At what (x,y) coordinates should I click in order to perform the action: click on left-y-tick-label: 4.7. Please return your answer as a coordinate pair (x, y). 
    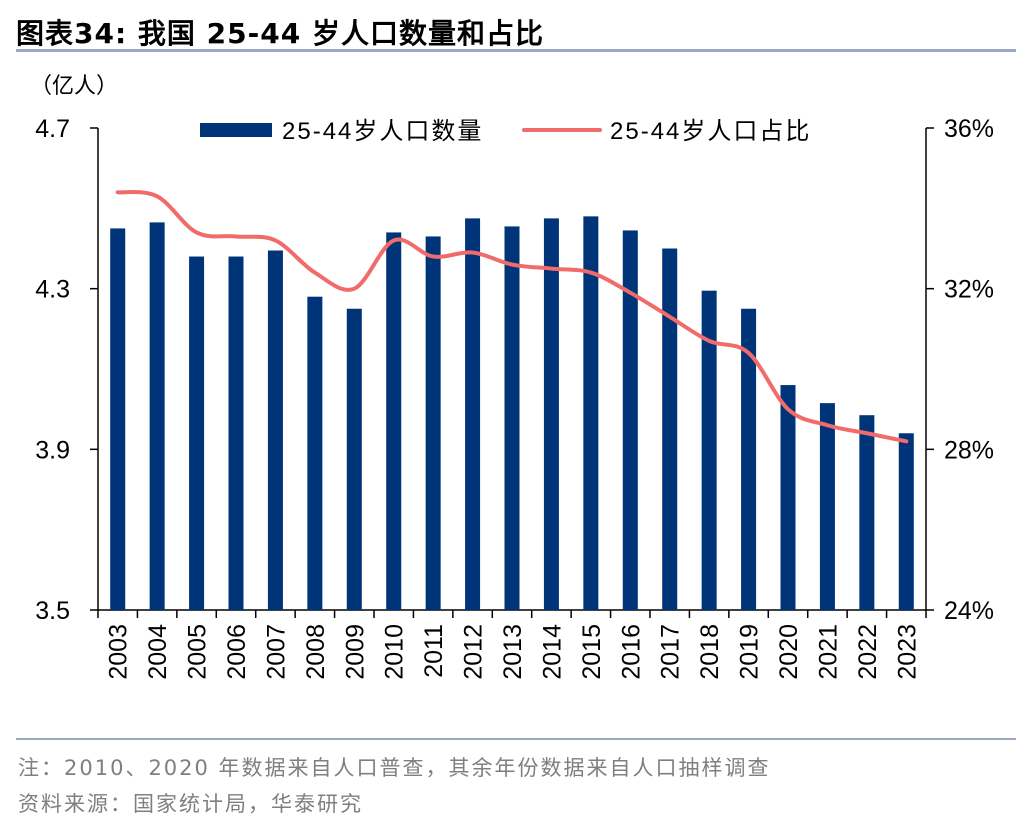
    Looking at the image, I should click on (52, 129).